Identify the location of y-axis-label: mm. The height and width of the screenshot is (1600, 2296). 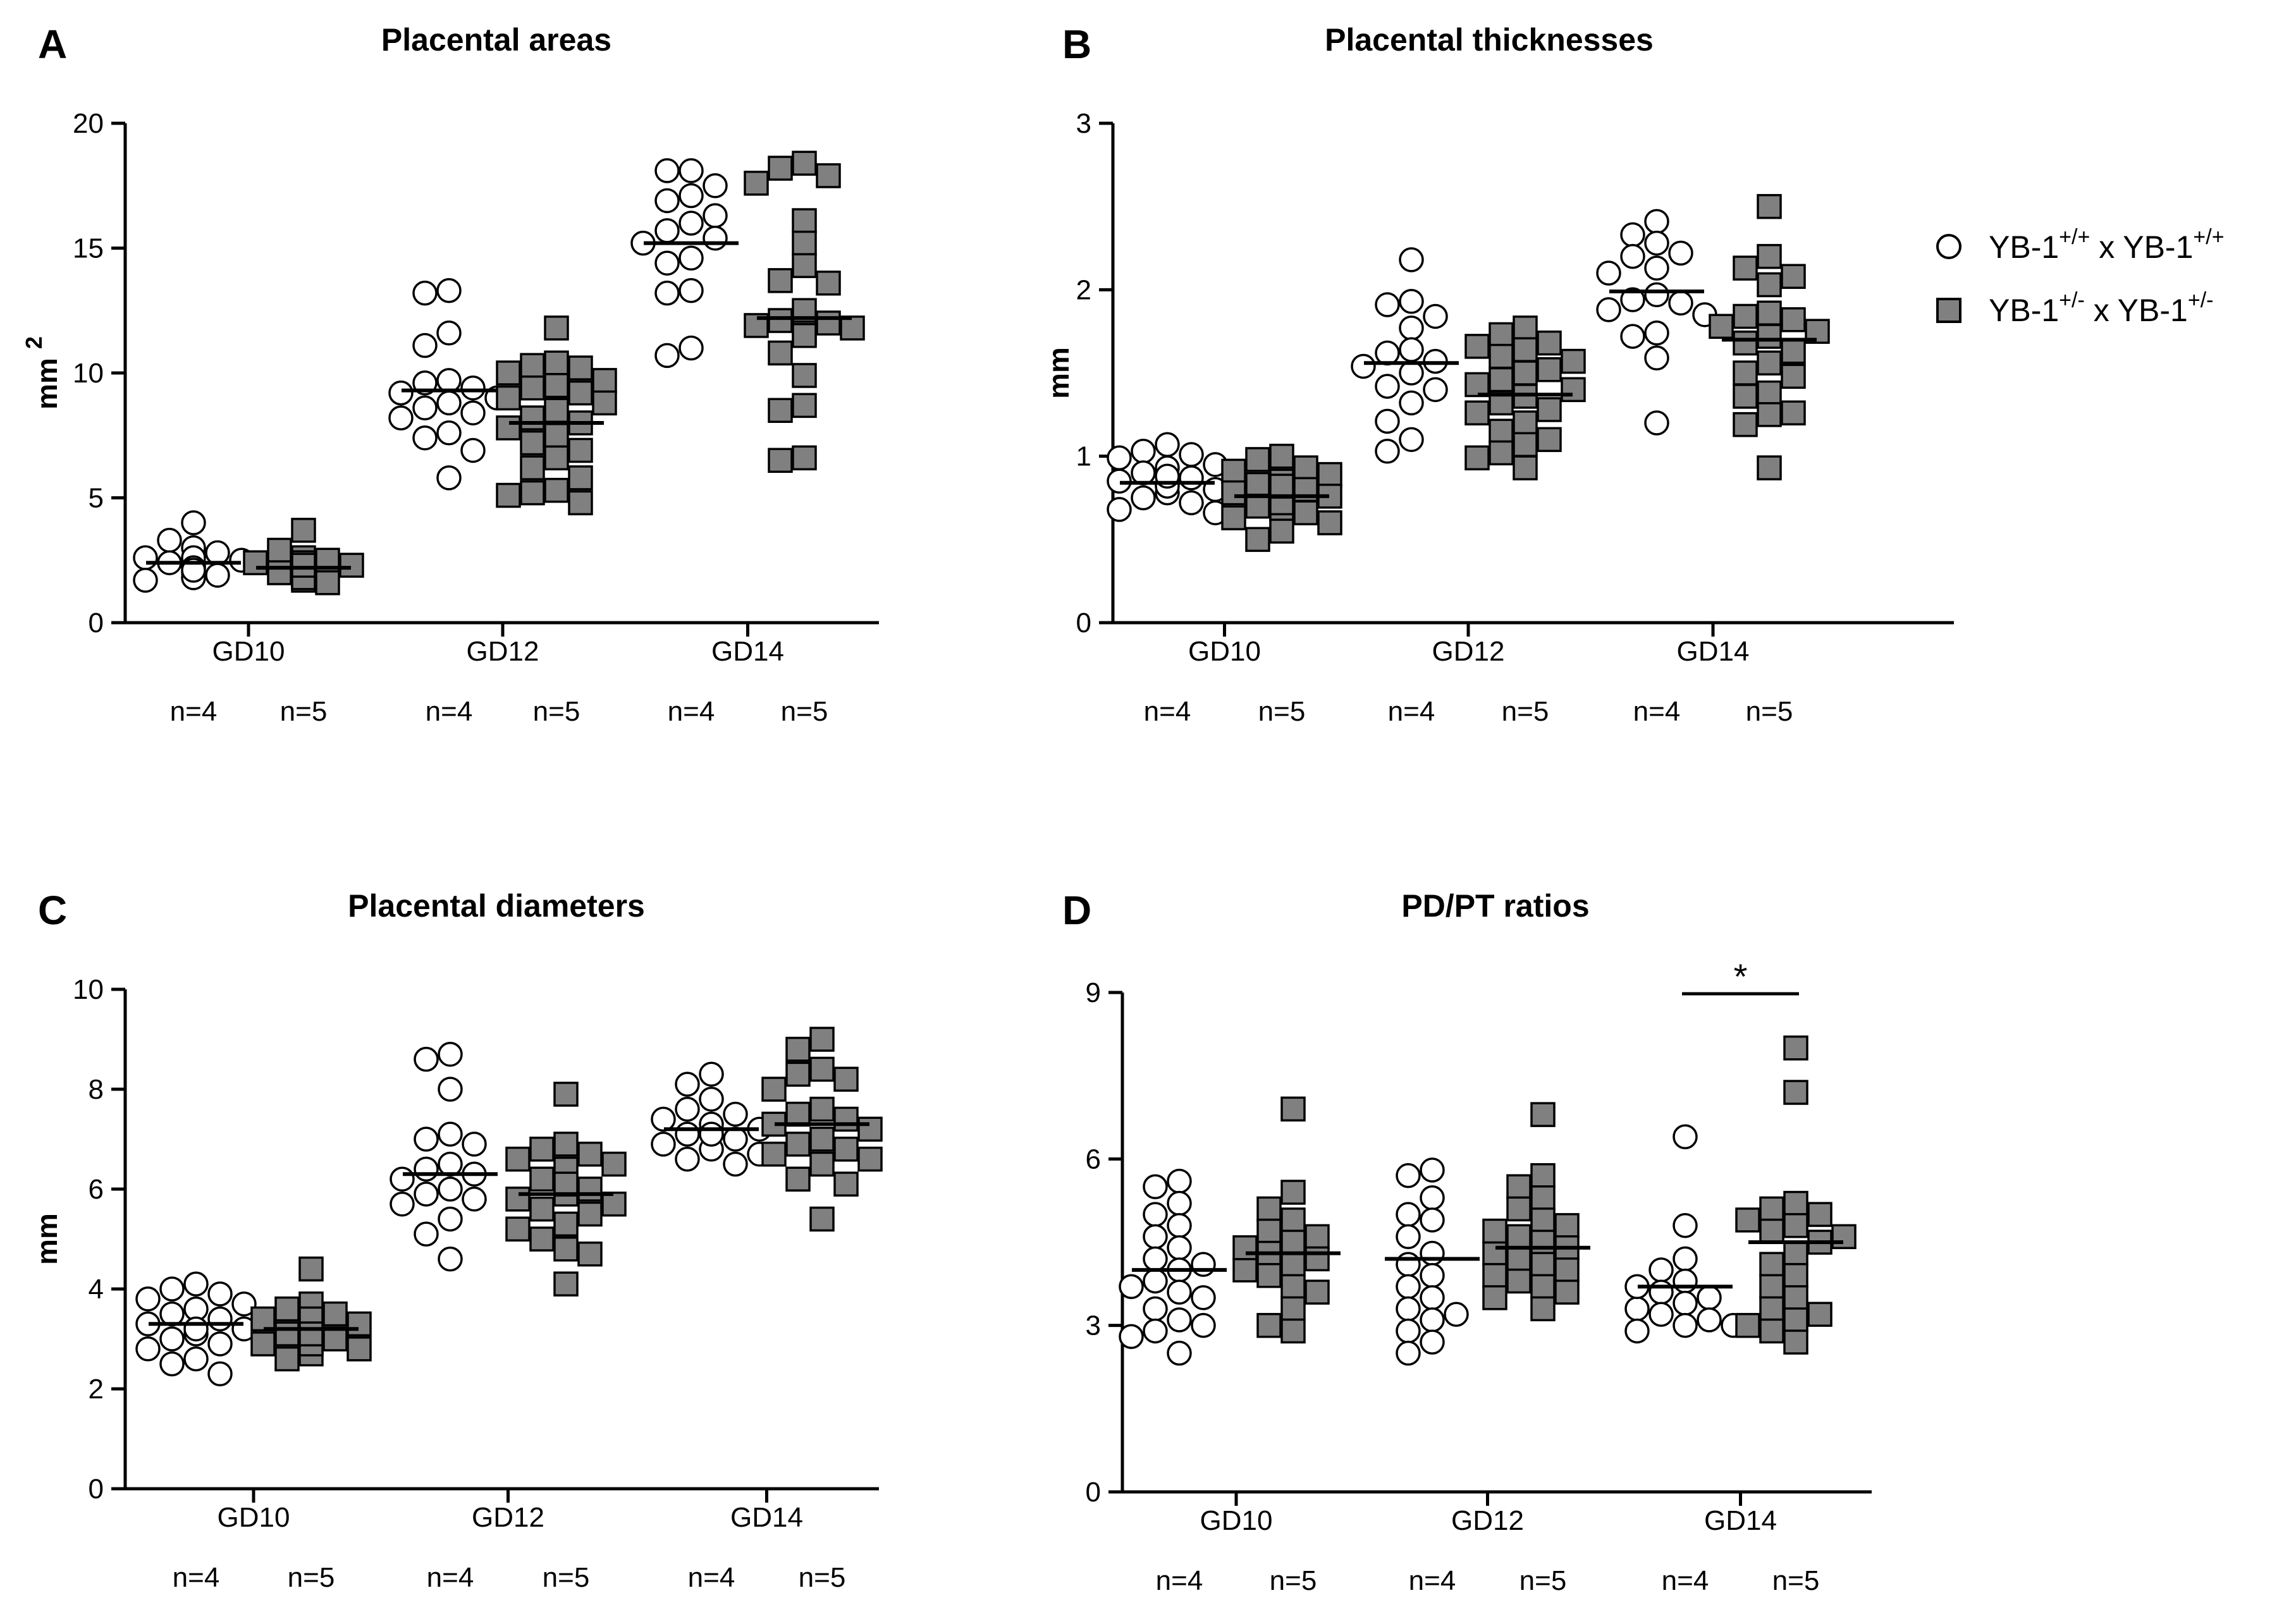
(47, 1239).